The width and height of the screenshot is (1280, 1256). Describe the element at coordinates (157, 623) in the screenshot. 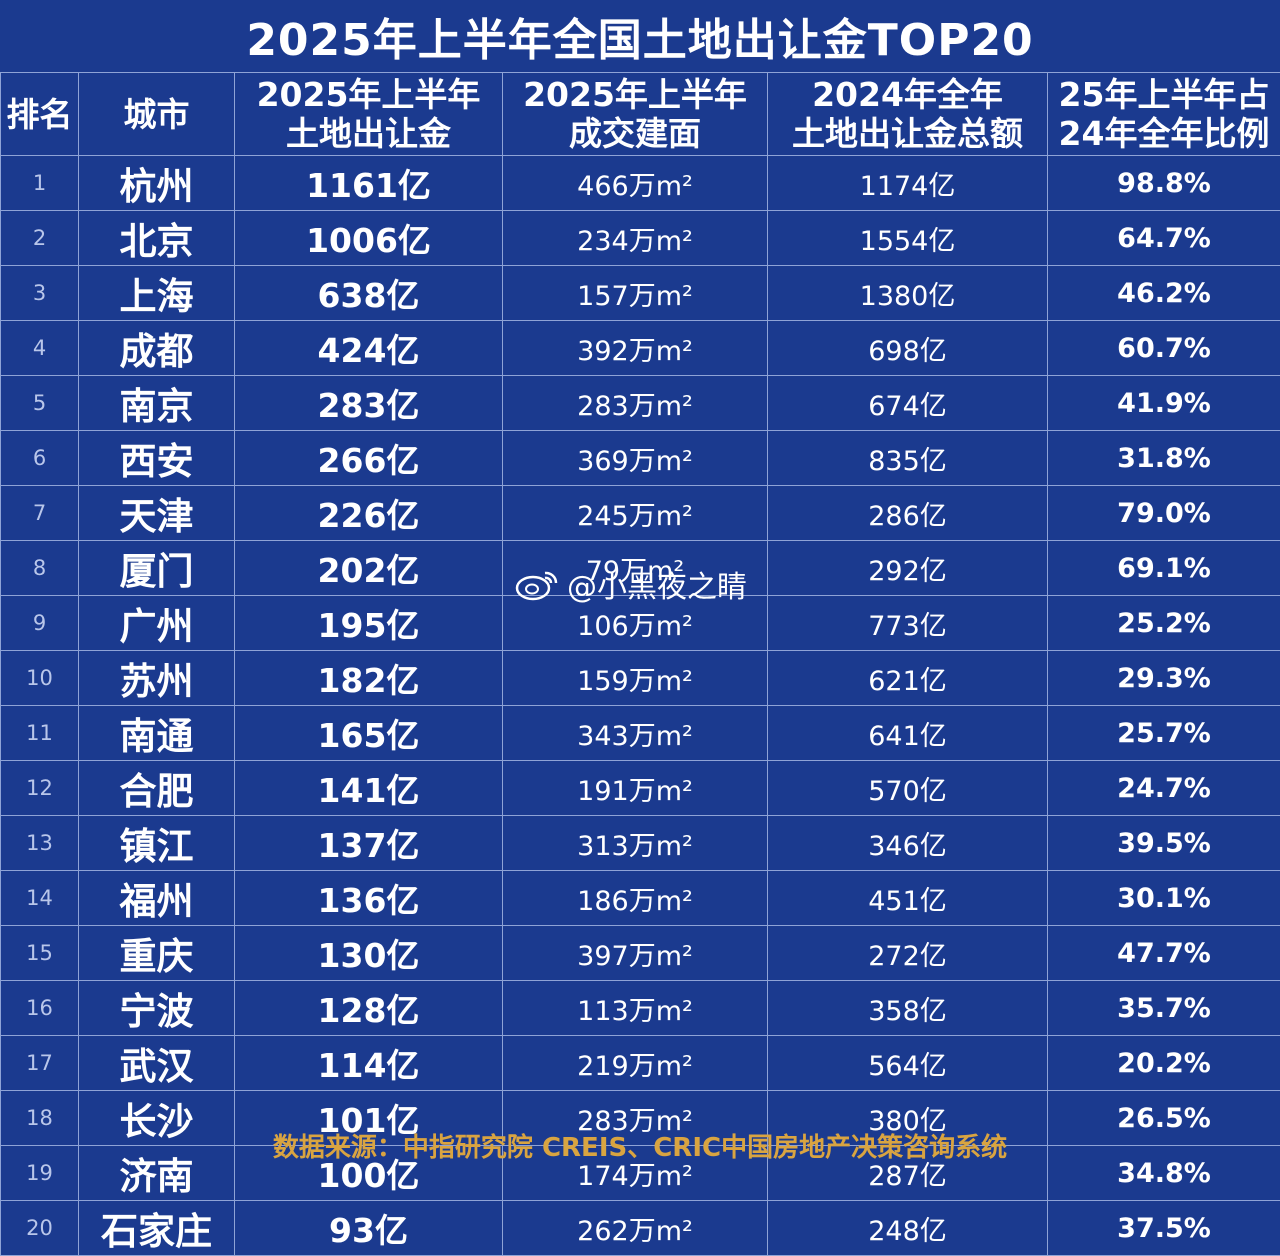

I see `cell-city: 广州` at that location.